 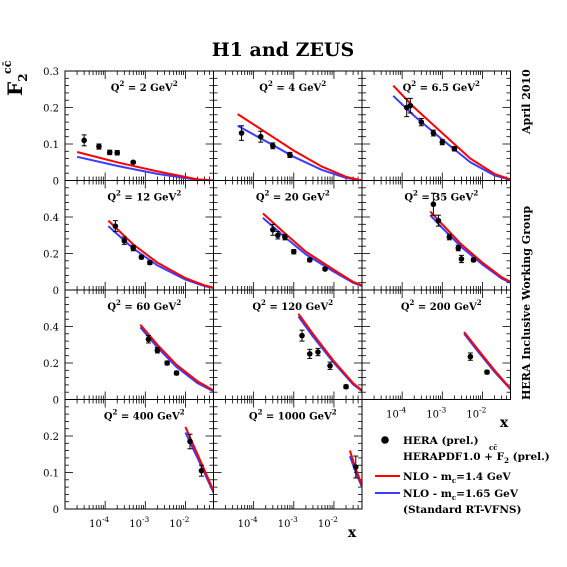 I want to click on y-axis-title-sup: cc̄, so click(x=7, y=67).